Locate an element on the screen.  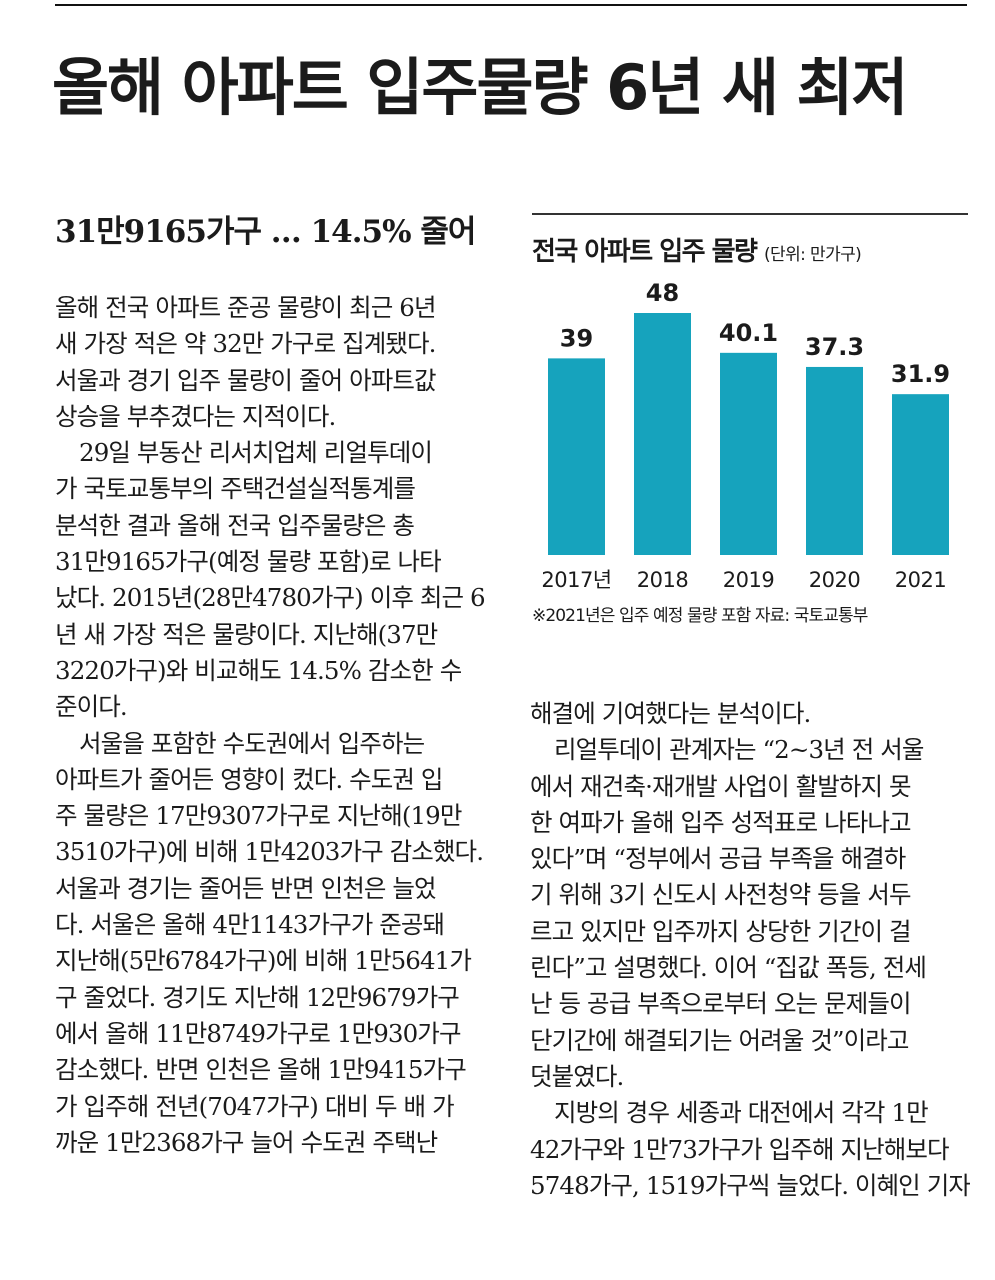
article-line: 준이다. is located at coordinates (91, 707).